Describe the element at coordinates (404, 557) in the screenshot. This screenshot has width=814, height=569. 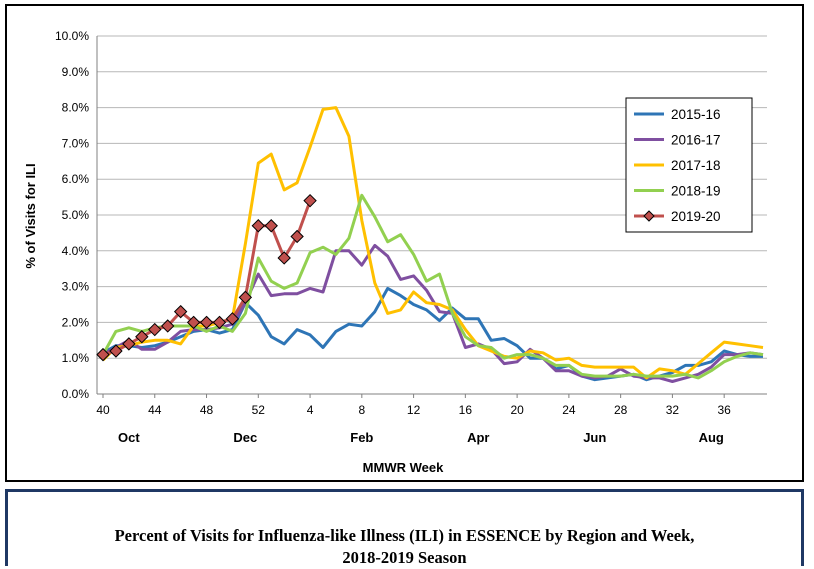
I see `caption-line-2: 2018-2019 Season` at that location.